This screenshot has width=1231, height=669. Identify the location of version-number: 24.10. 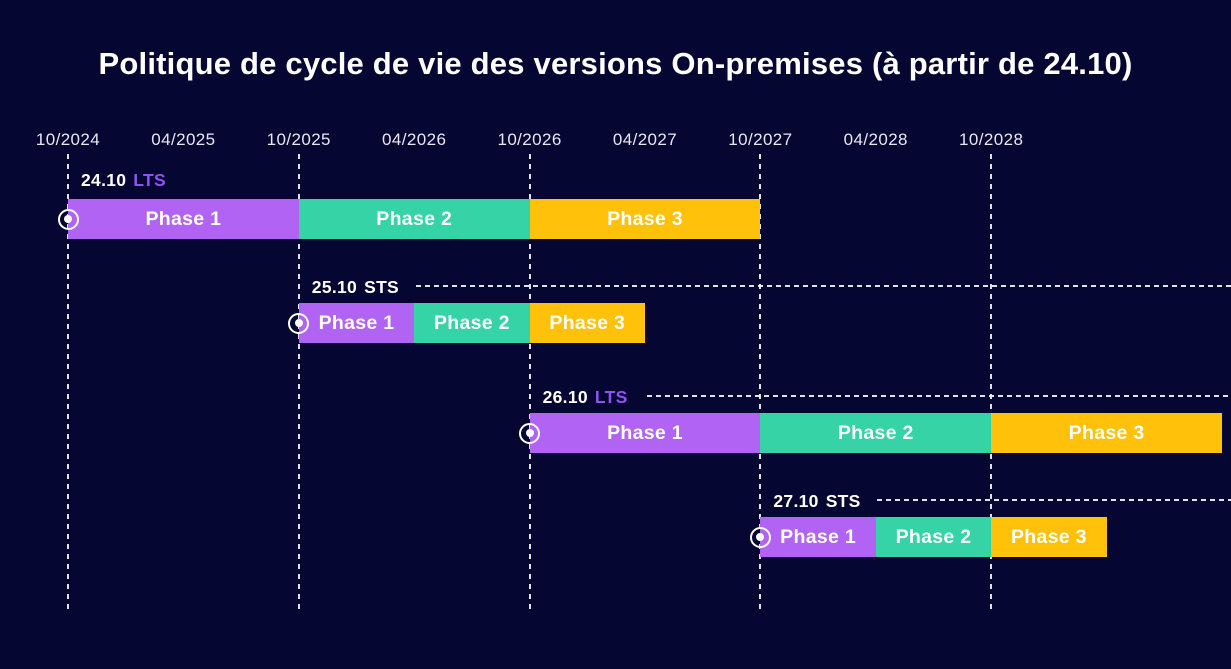
(104, 180).